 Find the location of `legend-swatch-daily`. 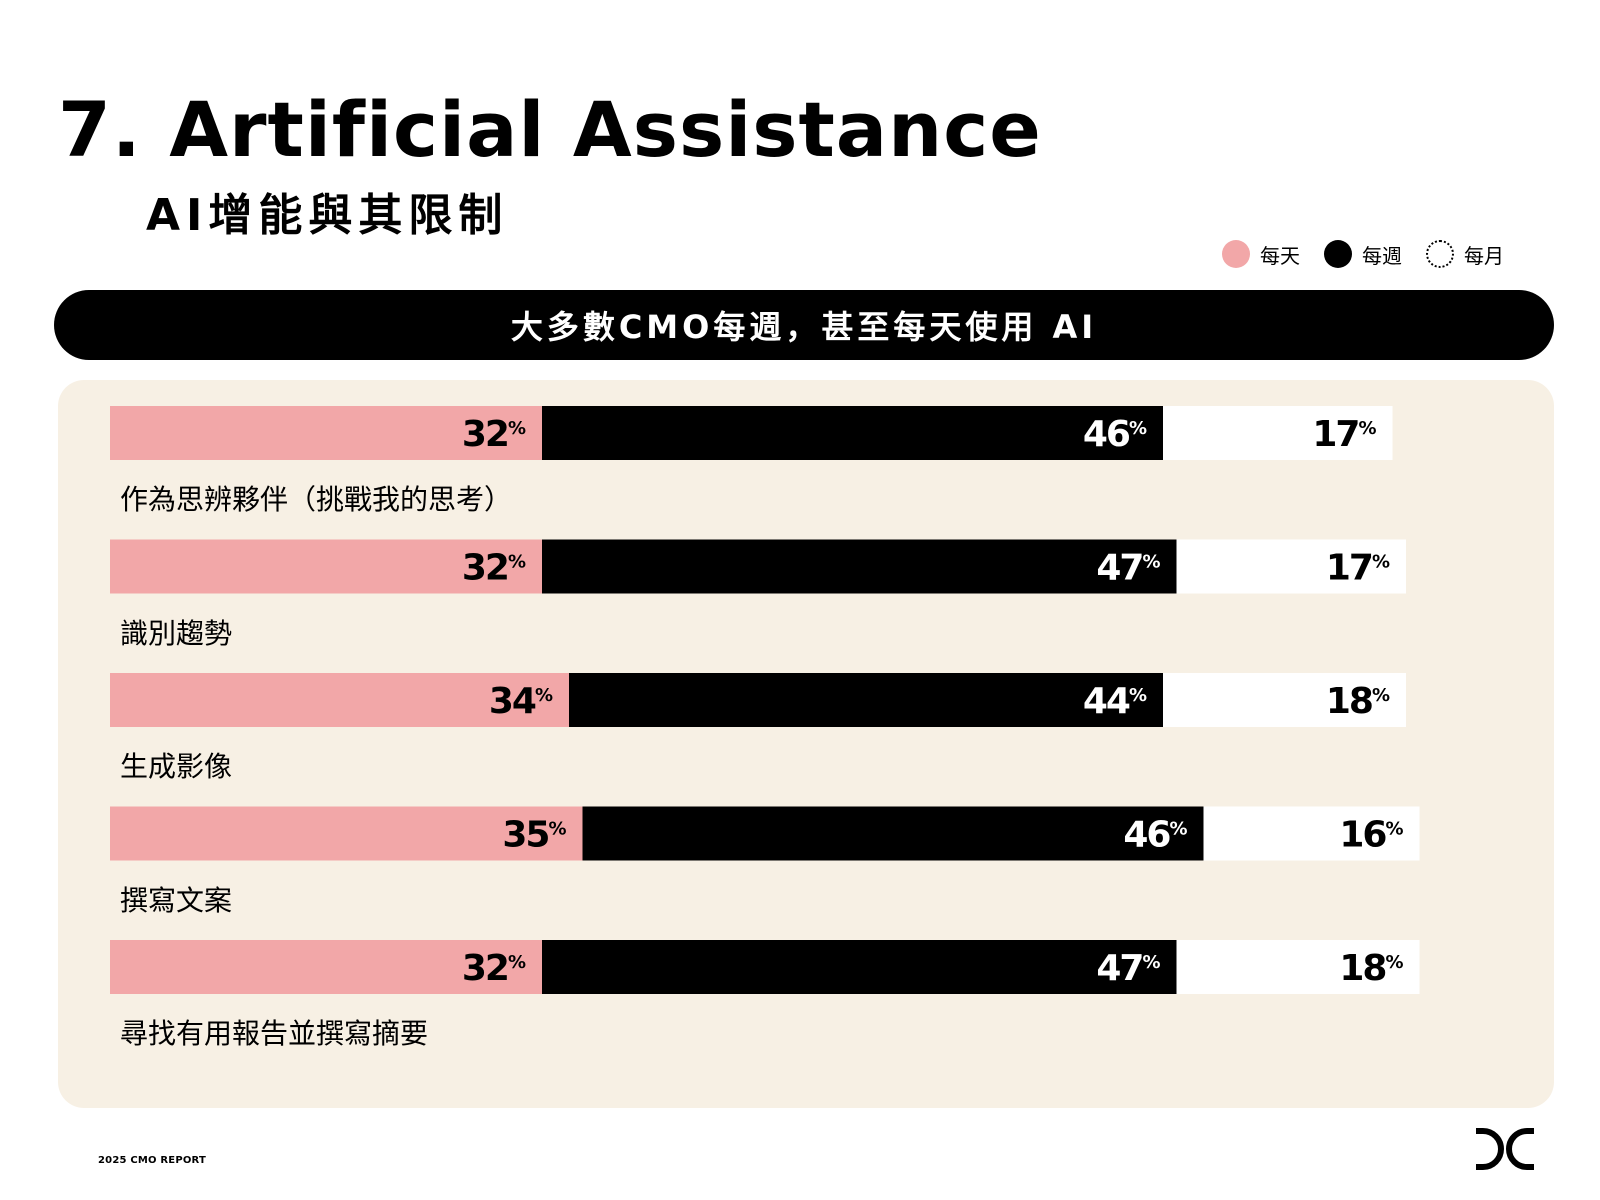

legend-swatch-daily is located at coordinates (1236, 254).